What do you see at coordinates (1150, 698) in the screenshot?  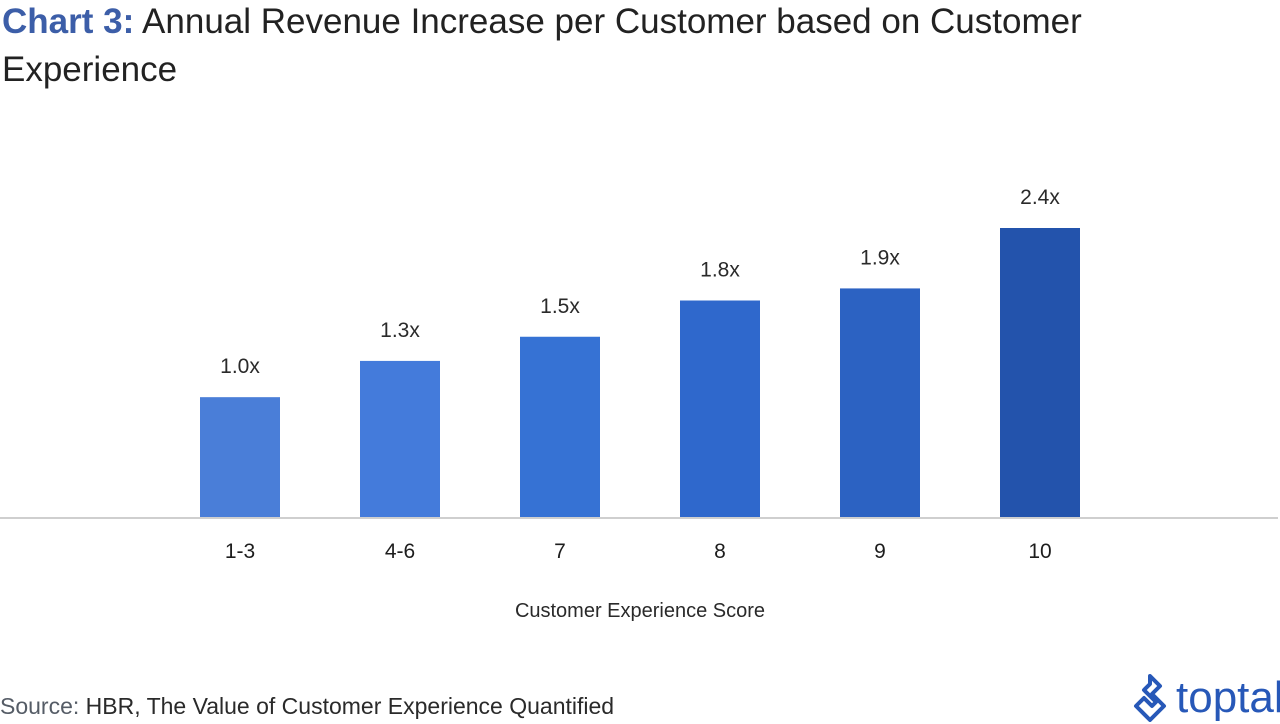 I see `toptal-logo-icon` at bounding box center [1150, 698].